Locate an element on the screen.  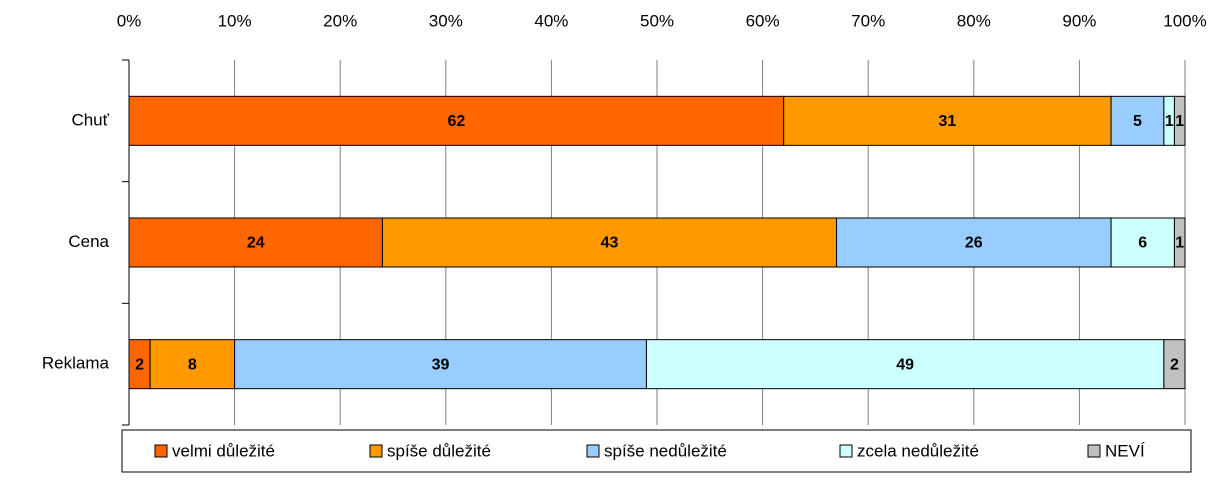
x-tick-label: 10% is located at coordinates (235, 20).